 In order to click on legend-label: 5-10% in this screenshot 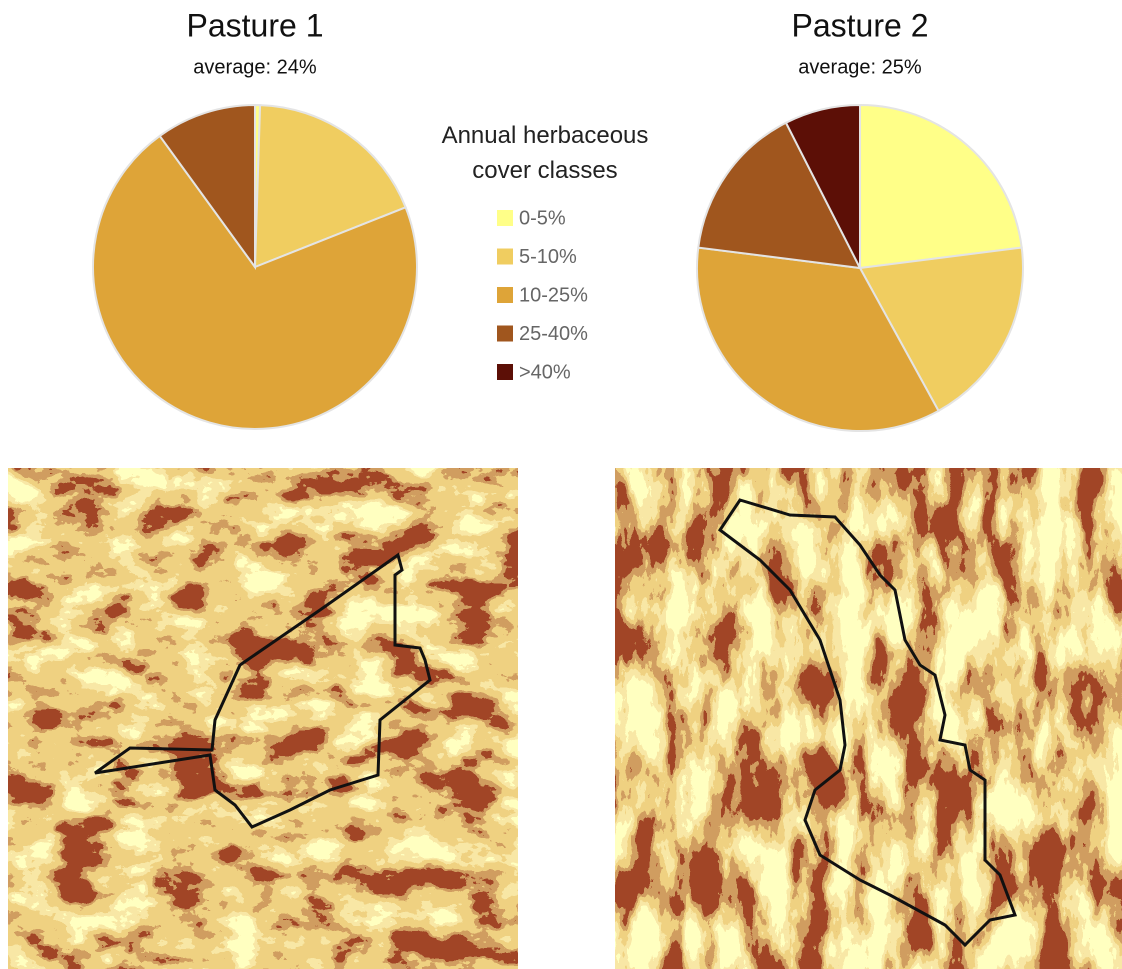, I will do `click(548, 257)`.